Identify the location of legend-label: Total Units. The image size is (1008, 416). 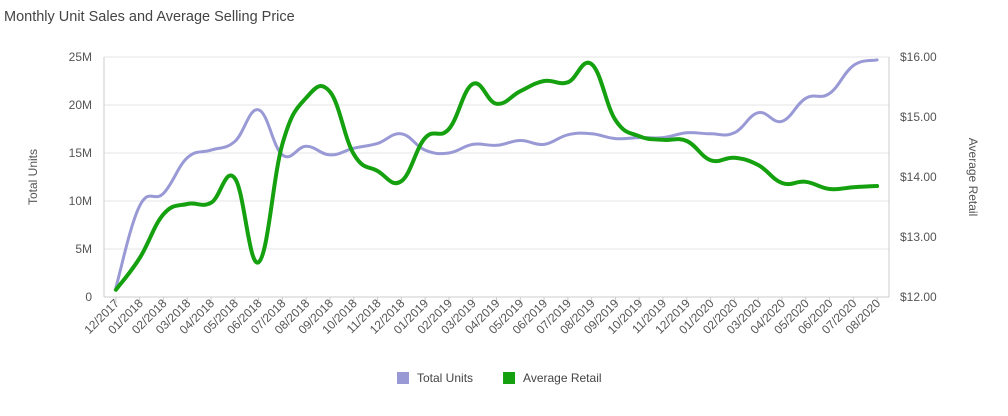
(445, 378).